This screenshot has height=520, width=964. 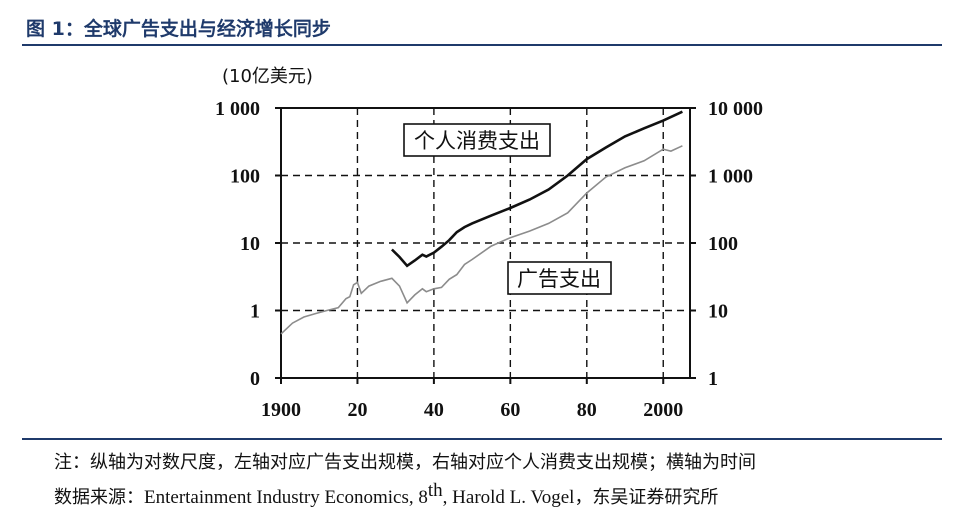 What do you see at coordinates (255, 312) in the screenshot?
I see `left-tick-label-3: 1` at bounding box center [255, 312].